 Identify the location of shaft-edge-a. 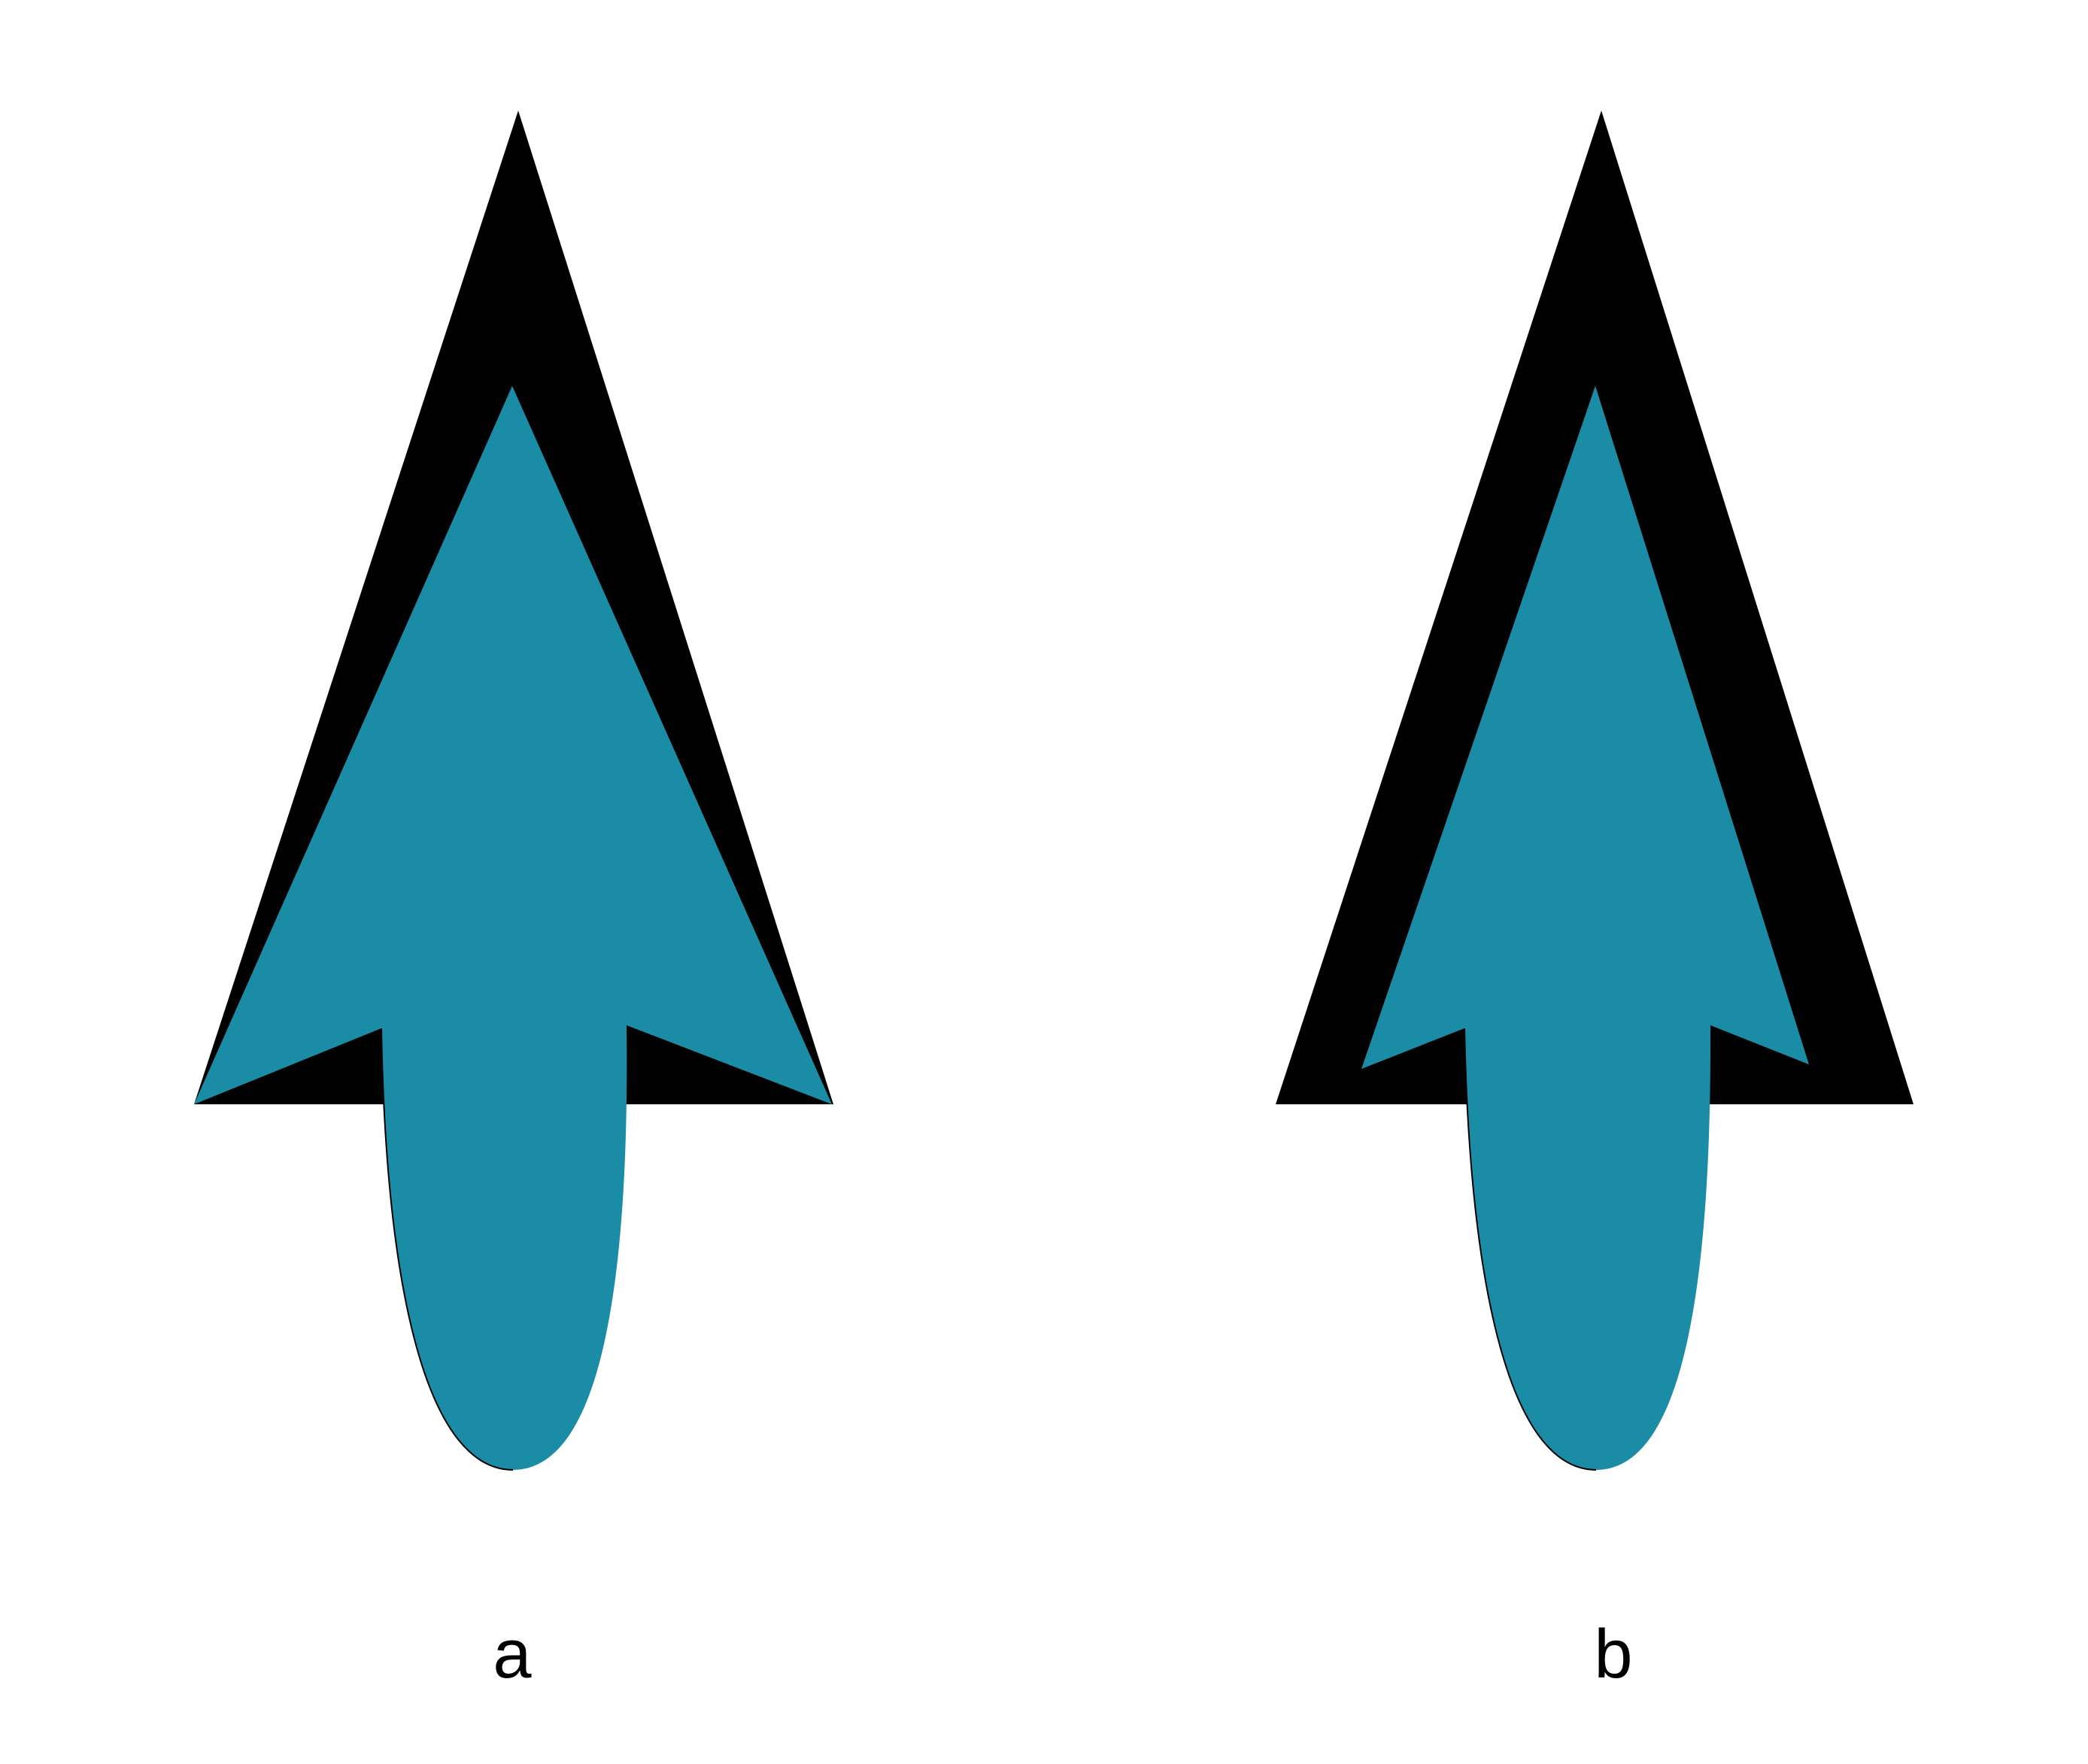
(447, 1249).